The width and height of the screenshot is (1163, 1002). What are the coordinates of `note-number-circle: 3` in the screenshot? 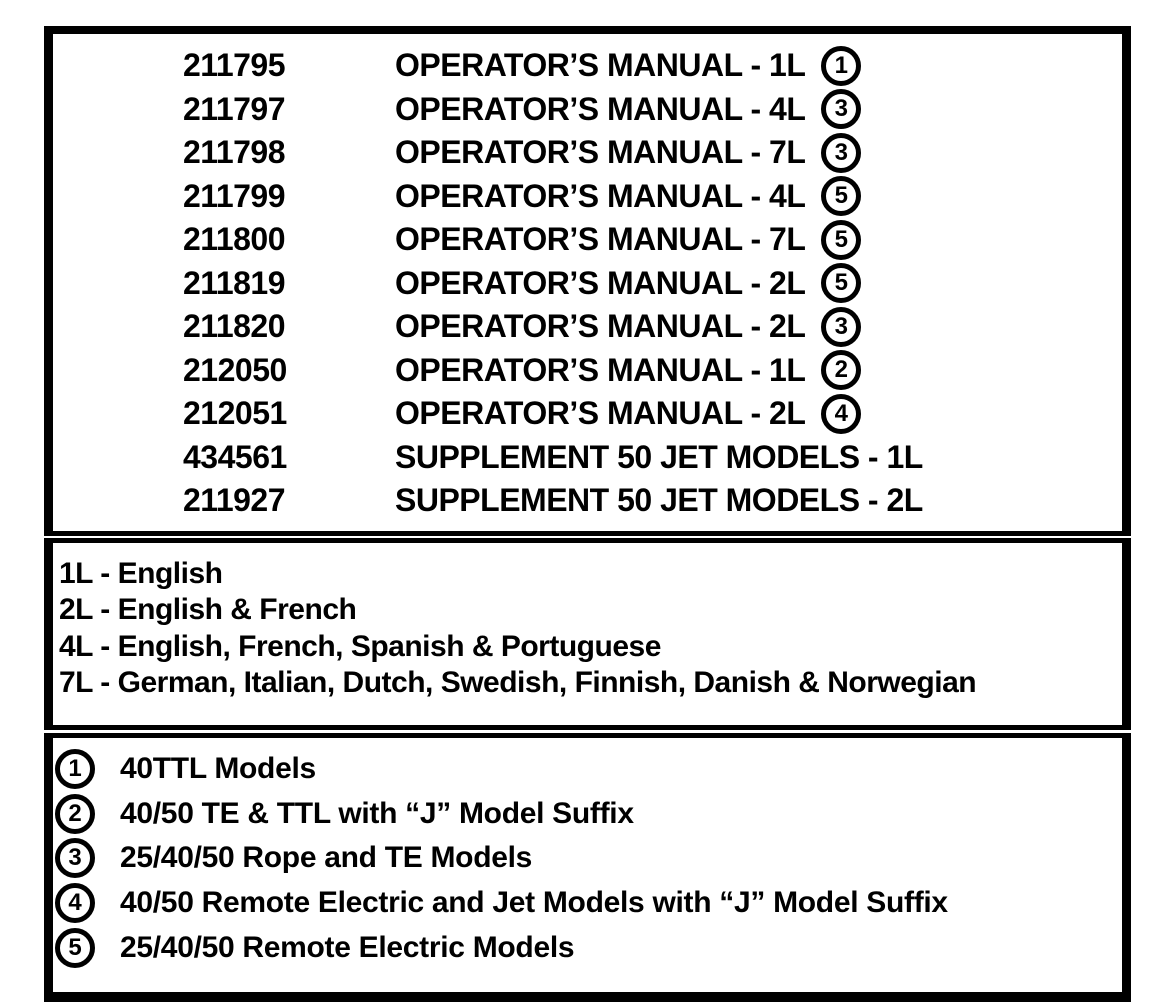 It's located at (75, 858).